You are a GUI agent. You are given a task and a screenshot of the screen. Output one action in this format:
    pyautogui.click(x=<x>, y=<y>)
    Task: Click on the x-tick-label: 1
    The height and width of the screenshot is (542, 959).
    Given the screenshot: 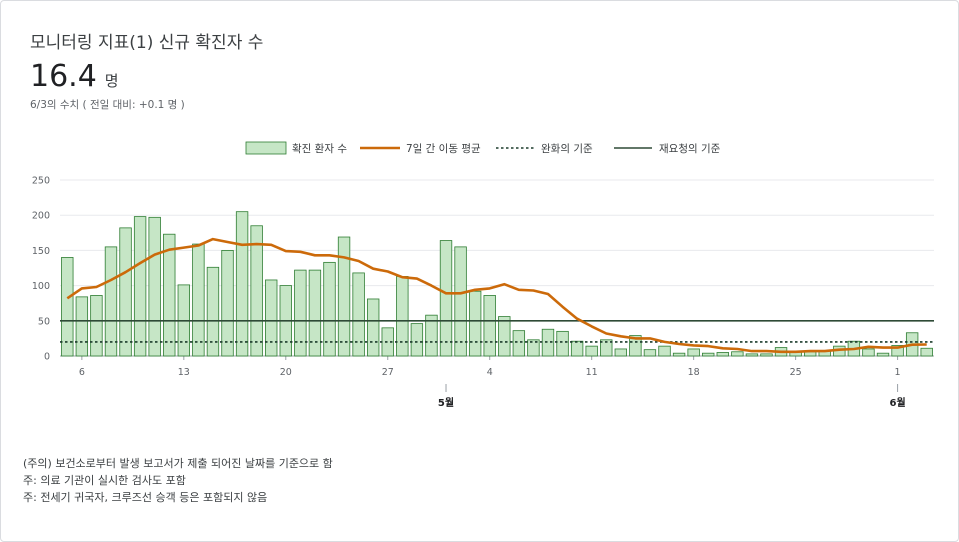 What is the action you would take?
    pyautogui.click(x=898, y=372)
    